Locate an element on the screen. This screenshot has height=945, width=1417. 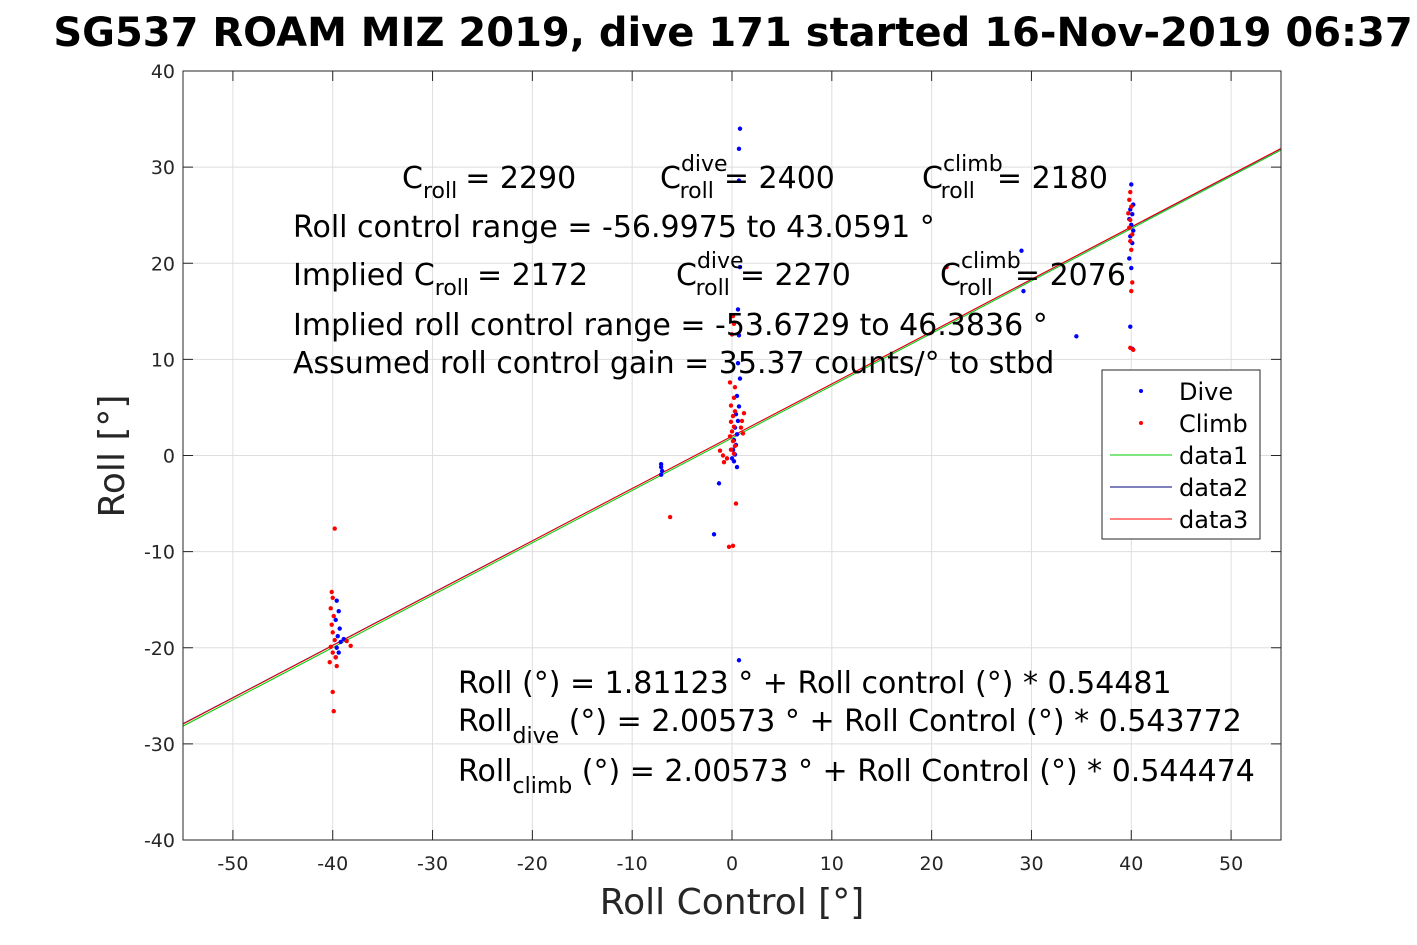
legend-label-data2: data2 is located at coordinates (1213, 488).